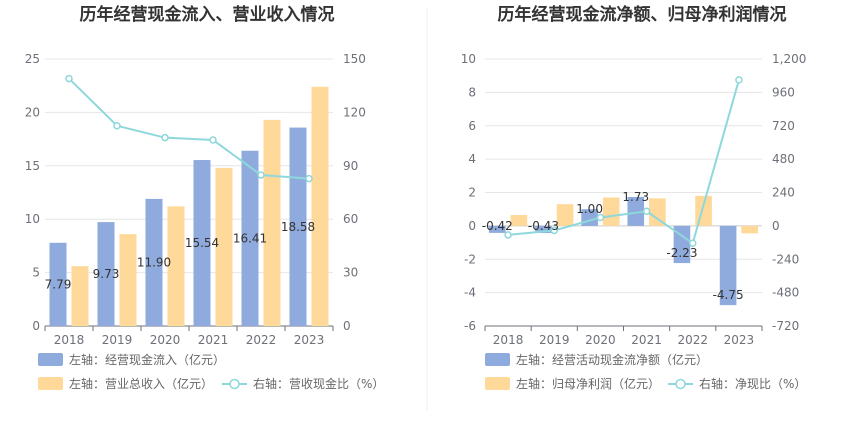 This screenshot has height=437, width=850. Describe the element at coordinates (350, 166) in the screenshot. I see `right-axis-tick: 90` at that location.